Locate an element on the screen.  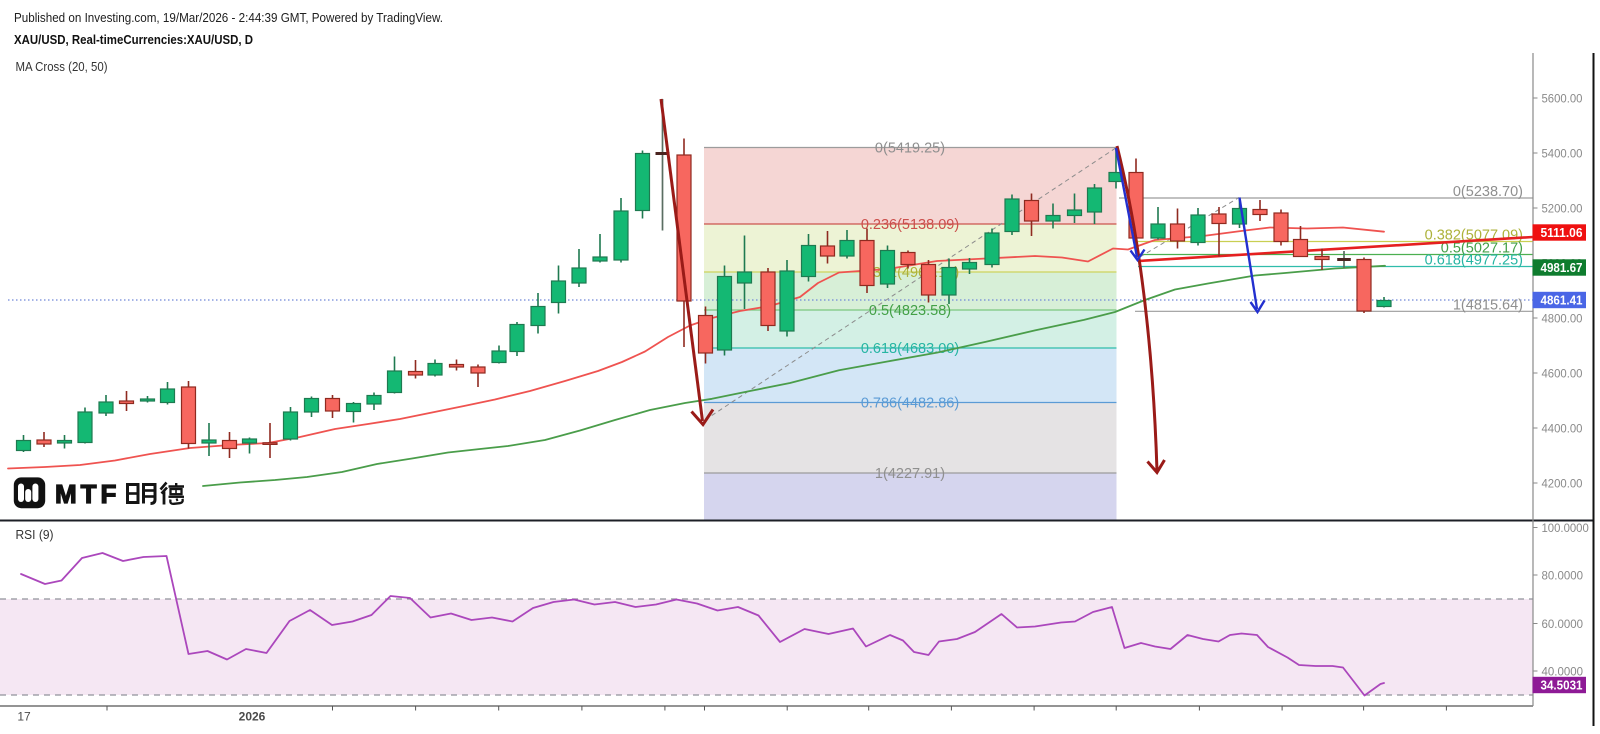
svg-text: 5400.00 is located at coordinates (1562, 154).